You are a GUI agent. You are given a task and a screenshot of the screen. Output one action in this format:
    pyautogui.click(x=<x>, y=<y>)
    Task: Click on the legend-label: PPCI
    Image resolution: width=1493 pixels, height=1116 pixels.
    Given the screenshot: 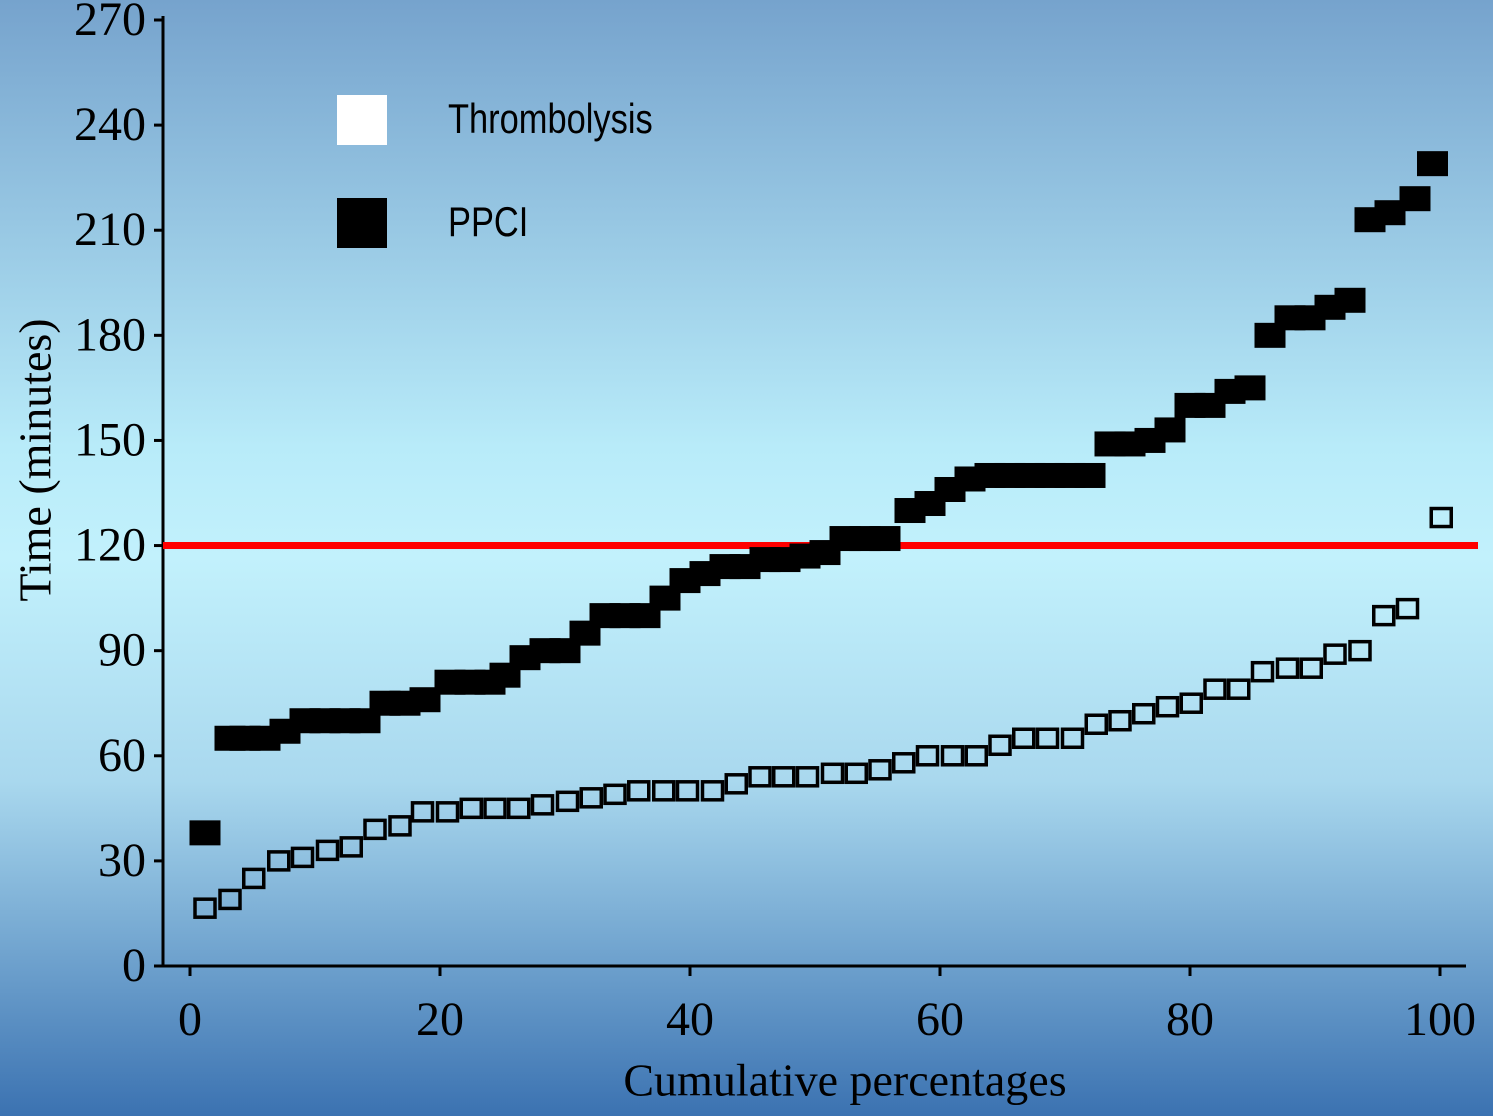 What is the action you would take?
    pyautogui.click(x=488, y=222)
    